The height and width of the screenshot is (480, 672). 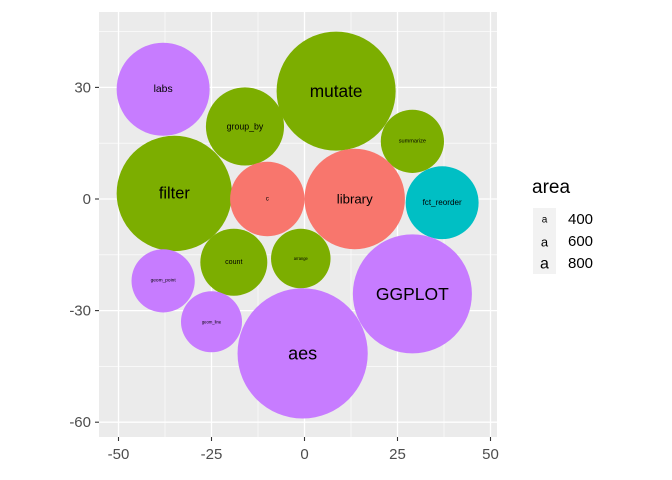 I want to click on x-tick-label: 50, so click(x=490, y=454).